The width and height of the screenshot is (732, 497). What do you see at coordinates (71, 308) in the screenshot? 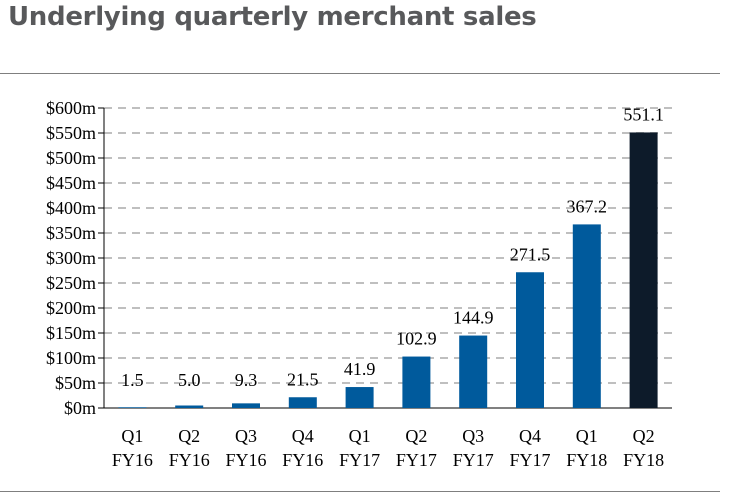
I see `y-tick-label: $200m` at bounding box center [71, 308].